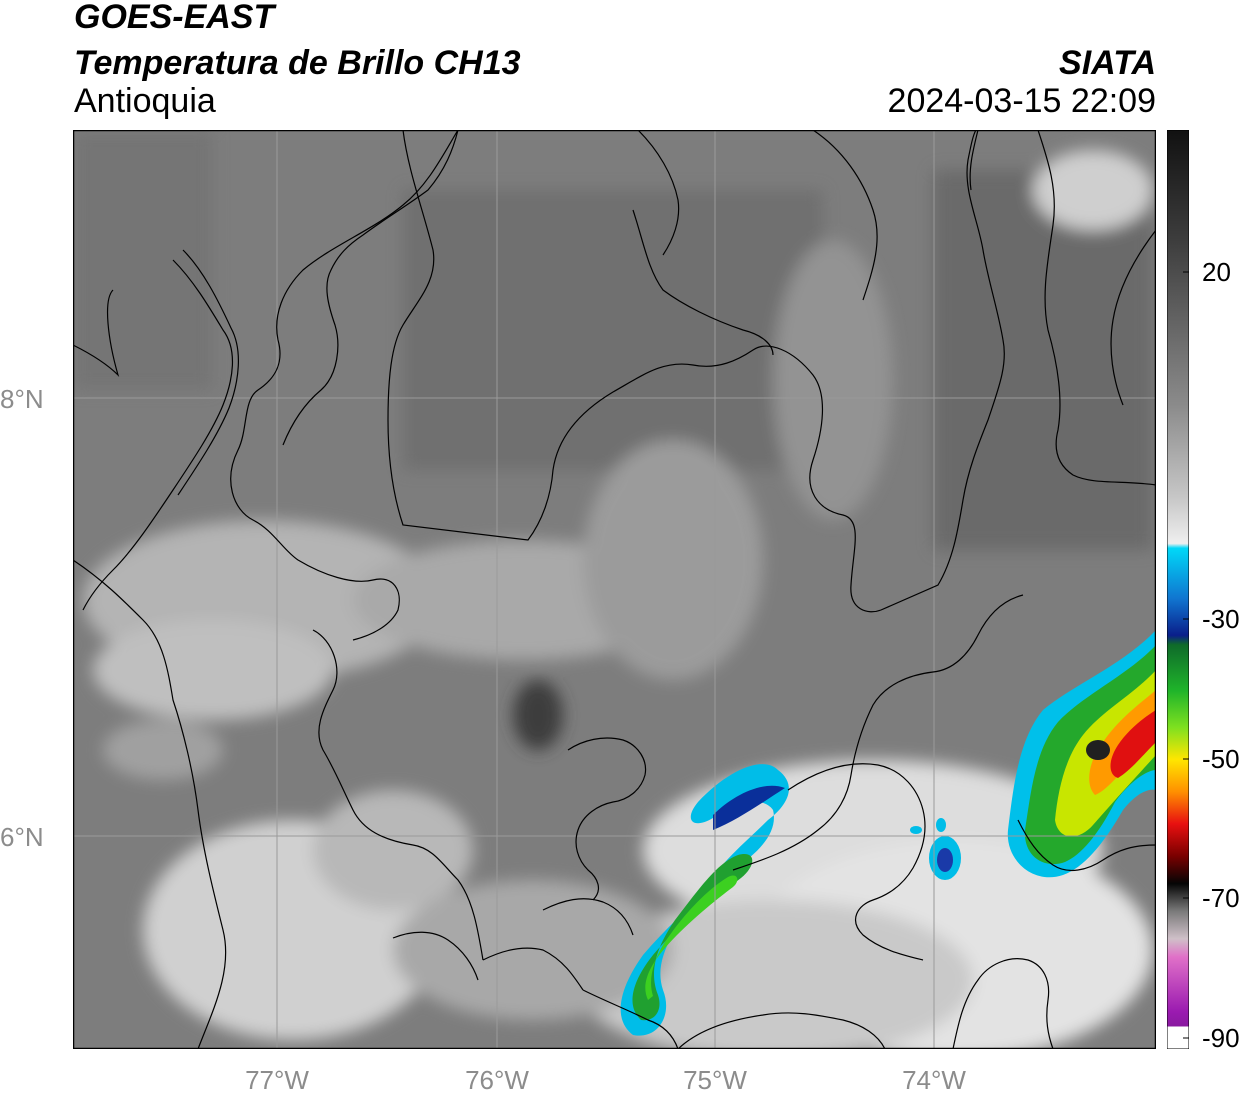 The image size is (1252, 1099). I want to click on product-title: Temperatura de Brillo CH13, so click(297, 63).